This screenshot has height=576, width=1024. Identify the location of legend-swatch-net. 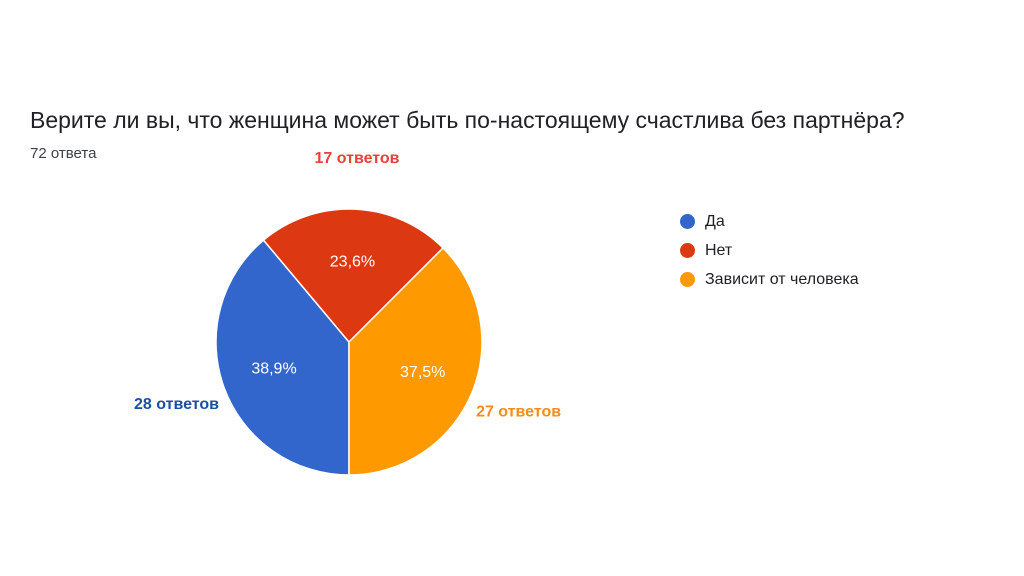
(687, 250).